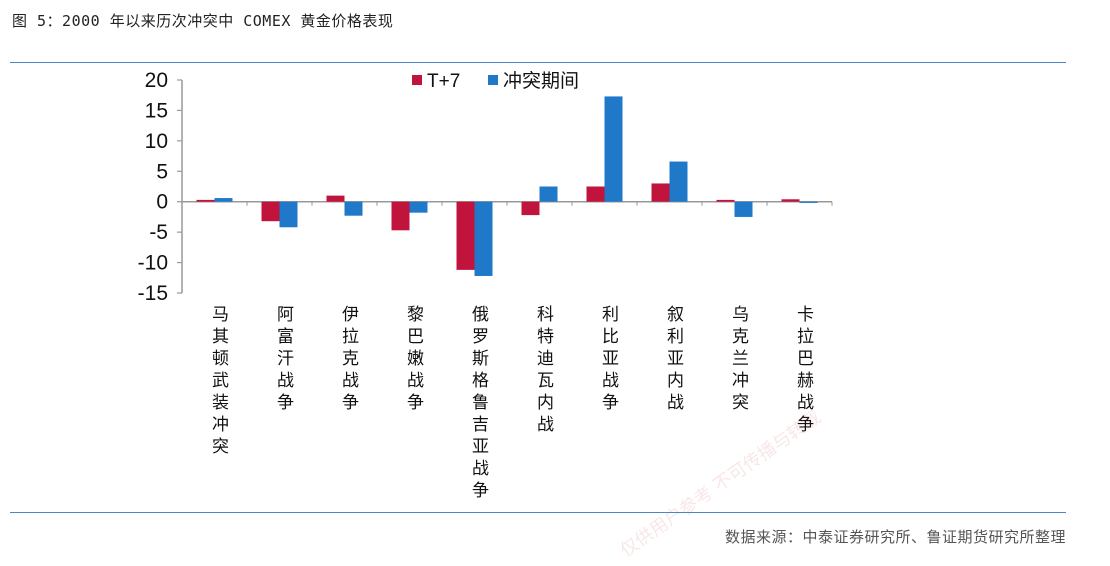  What do you see at coordinates (895, 537) in the screenshot?
I see `source-note: 数据来源：中泰证券研究所、鲁证期货研究所整理` at bounding box center [895, 537].